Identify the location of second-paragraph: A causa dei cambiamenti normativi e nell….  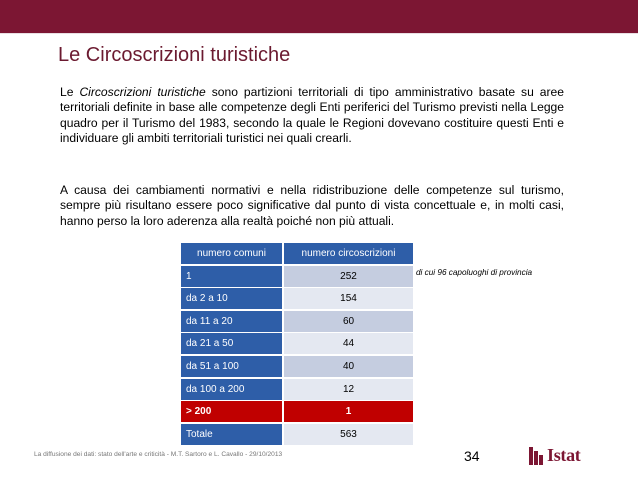
(312, 205).